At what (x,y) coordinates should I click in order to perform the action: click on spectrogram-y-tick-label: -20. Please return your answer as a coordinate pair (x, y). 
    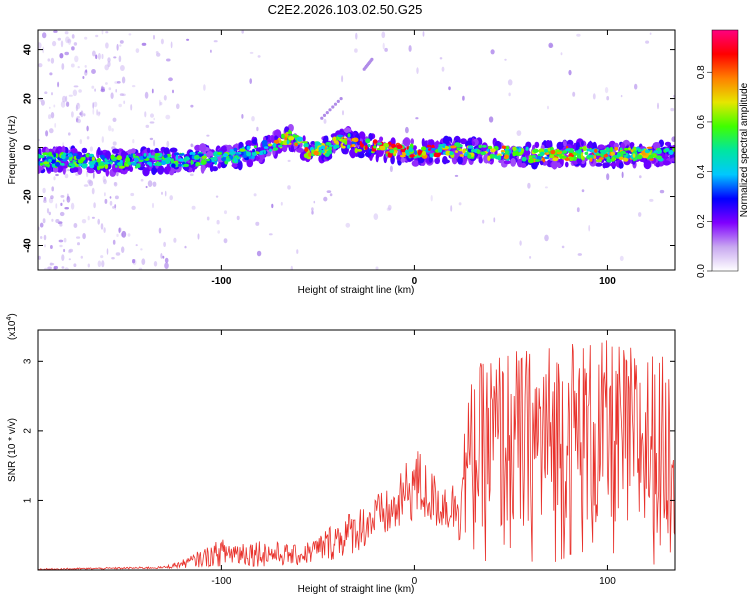
    Looking at the image, I should click on (28, 196).